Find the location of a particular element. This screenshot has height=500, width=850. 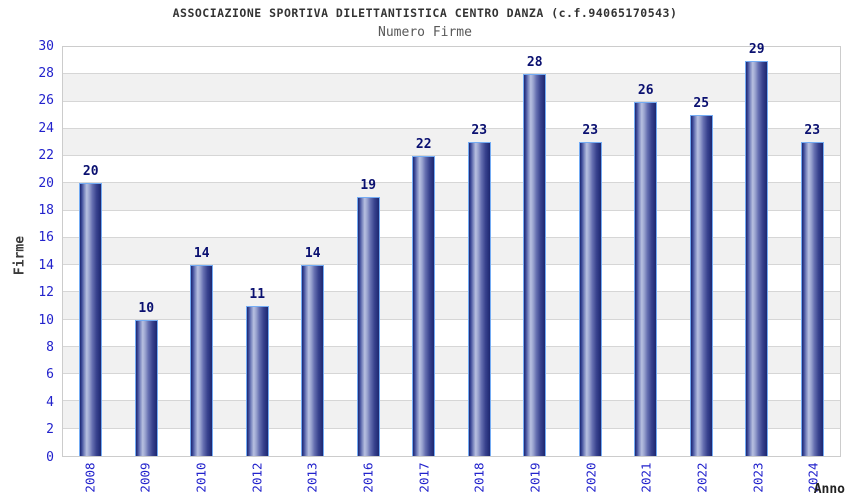

y-tick-label: 10 is located at coordinates (46, 320).